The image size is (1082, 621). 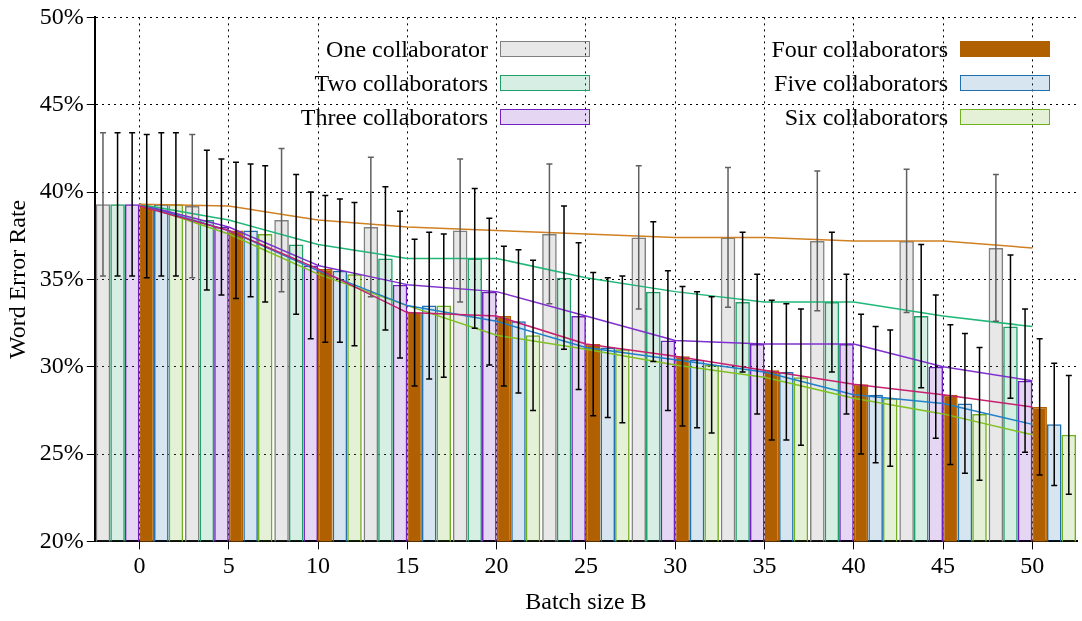 I want to click on legend-label: Four collaborators, so click(x=859, y=49).